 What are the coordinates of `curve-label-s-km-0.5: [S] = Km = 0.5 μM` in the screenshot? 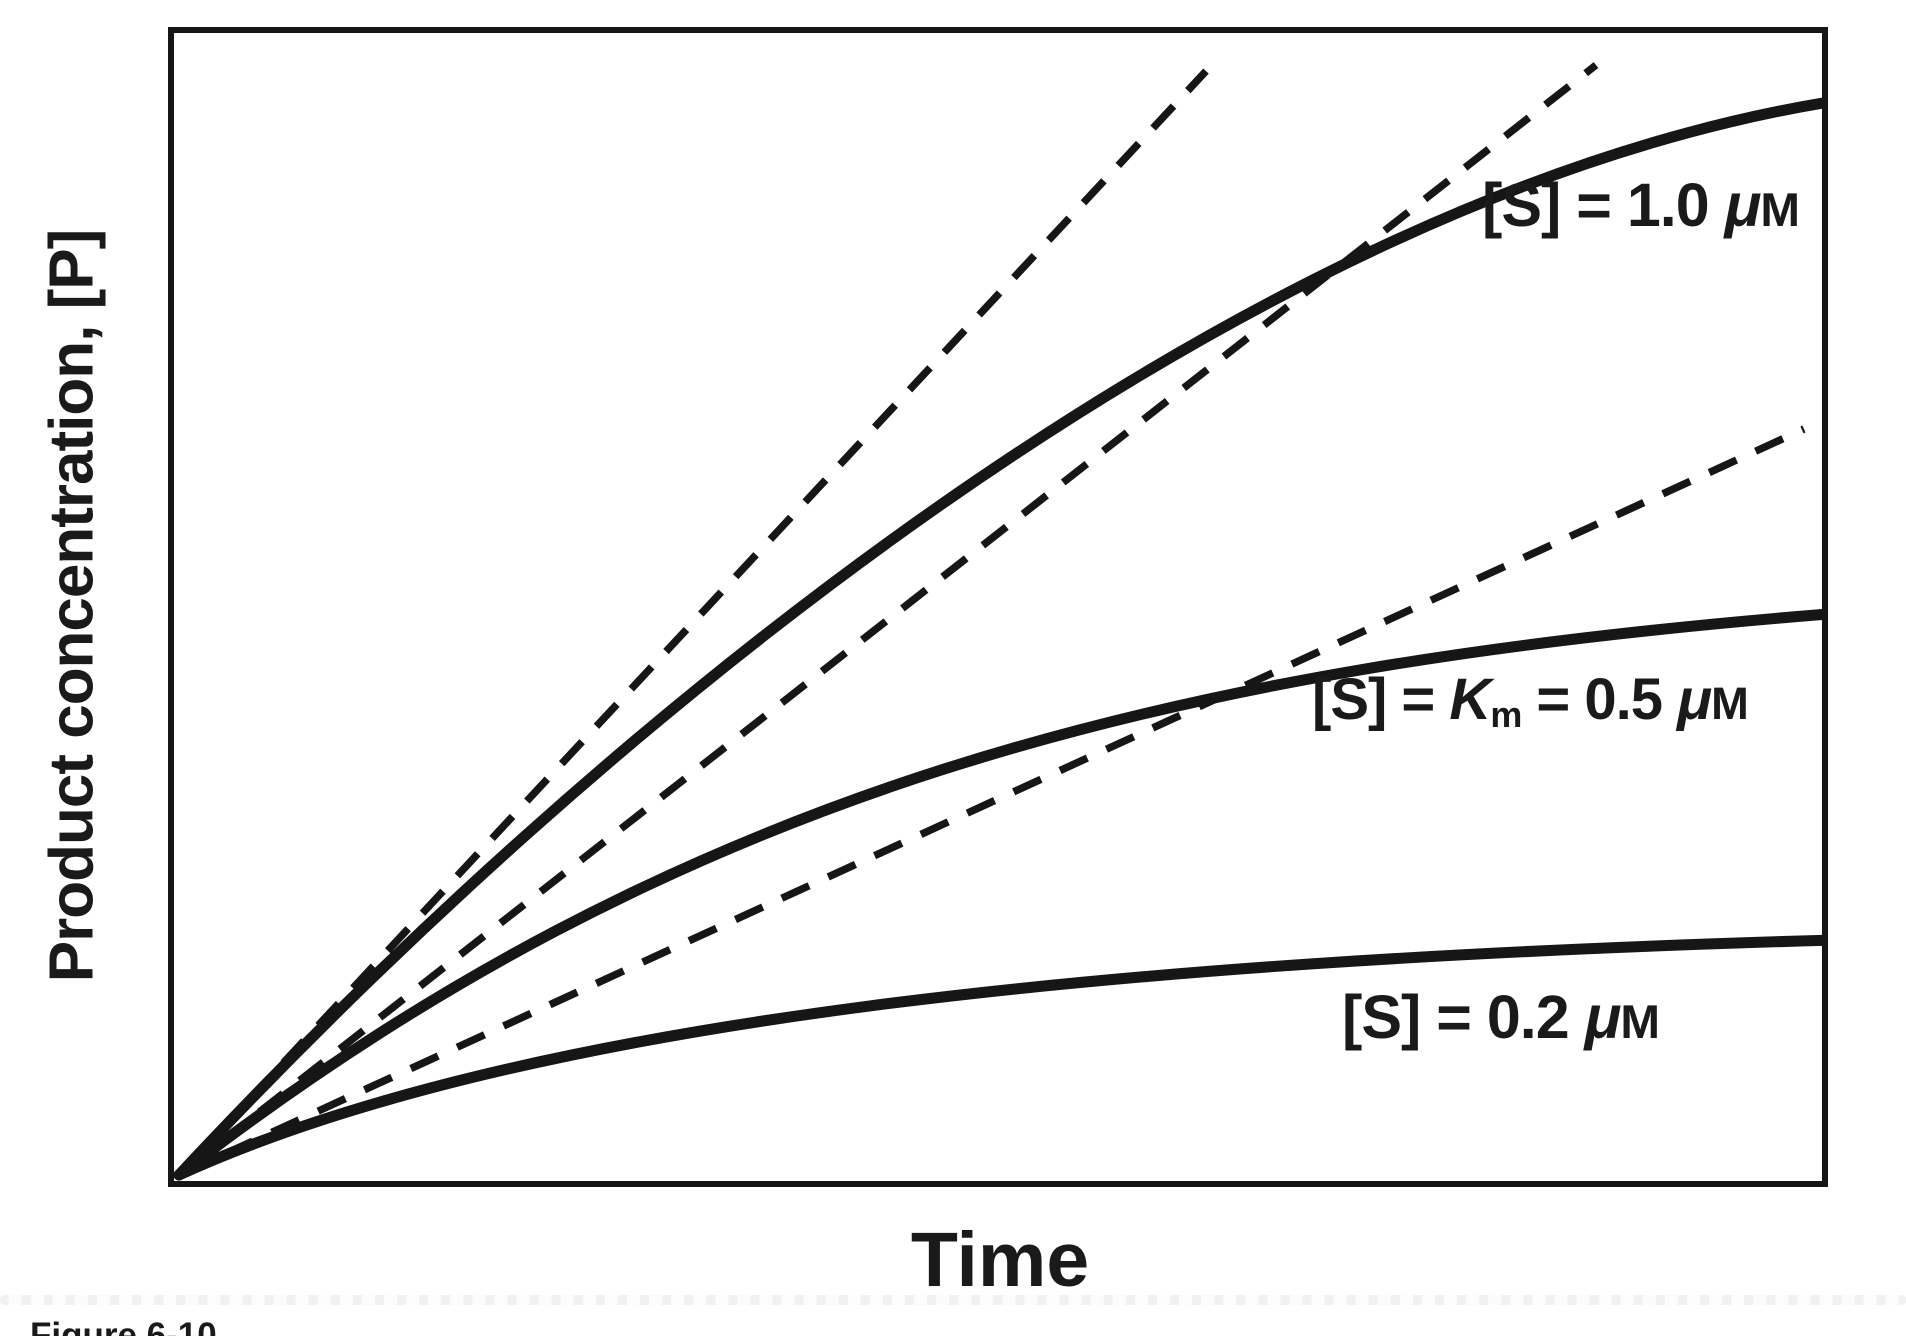 It's located at (1530, 701).